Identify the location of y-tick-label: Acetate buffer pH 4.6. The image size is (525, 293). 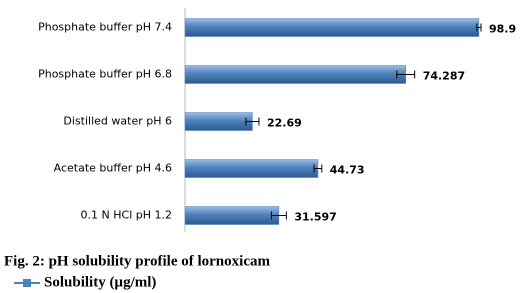
(113, 168).